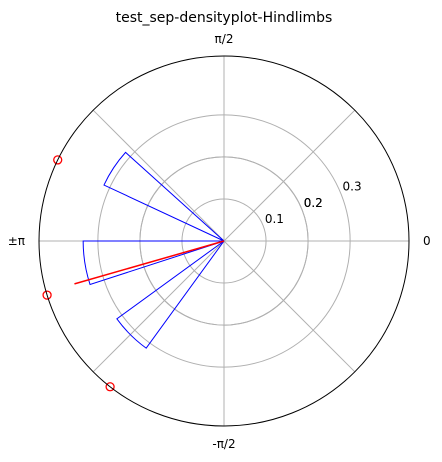 The image size is (442, 462). I want to click on data-points, so click(78, 273).